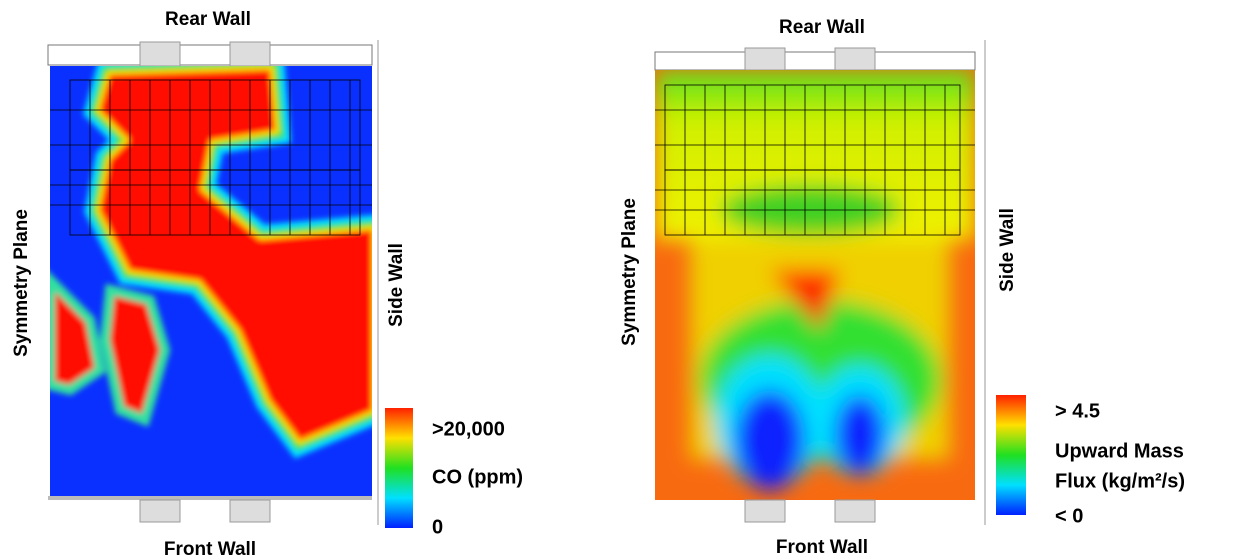 This screenshot has width=1236, height=560. What do you see at coordinates (1077, 411) in the screenshot?
I see `colorbar-max: > 4.5` at bounding box center [1077, 411].